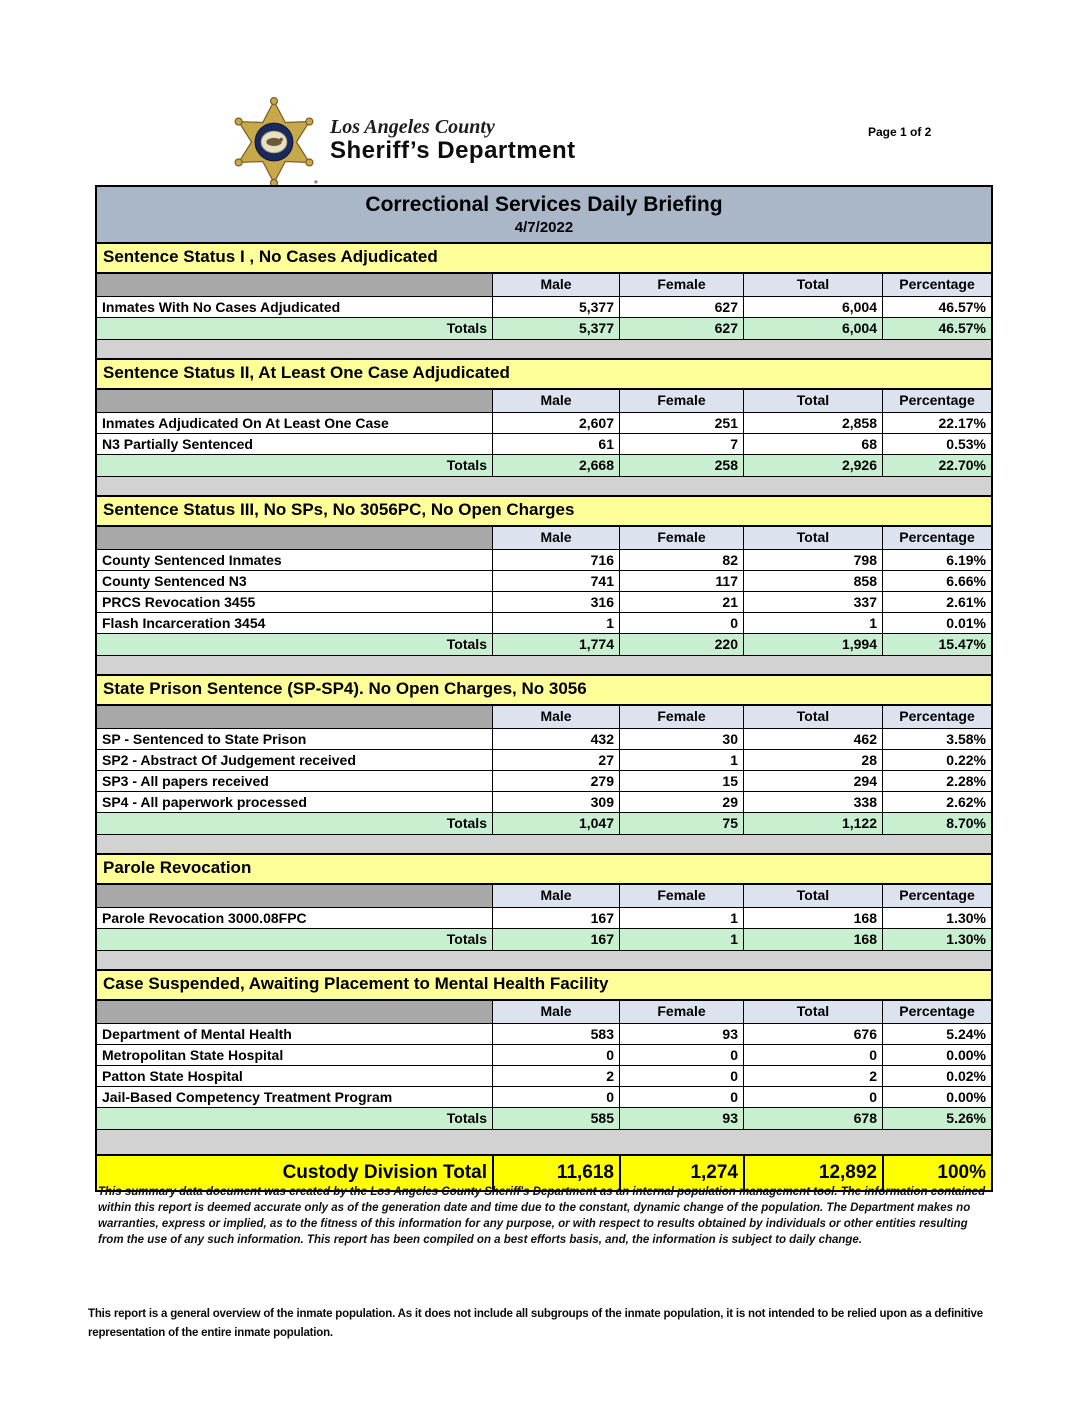 The width and height of the screenshot is (1088, 1408). Describe the element at coordinates (412, 126) in the screenshot. I see `agency-name-line1: Los Angeles County` at that location.